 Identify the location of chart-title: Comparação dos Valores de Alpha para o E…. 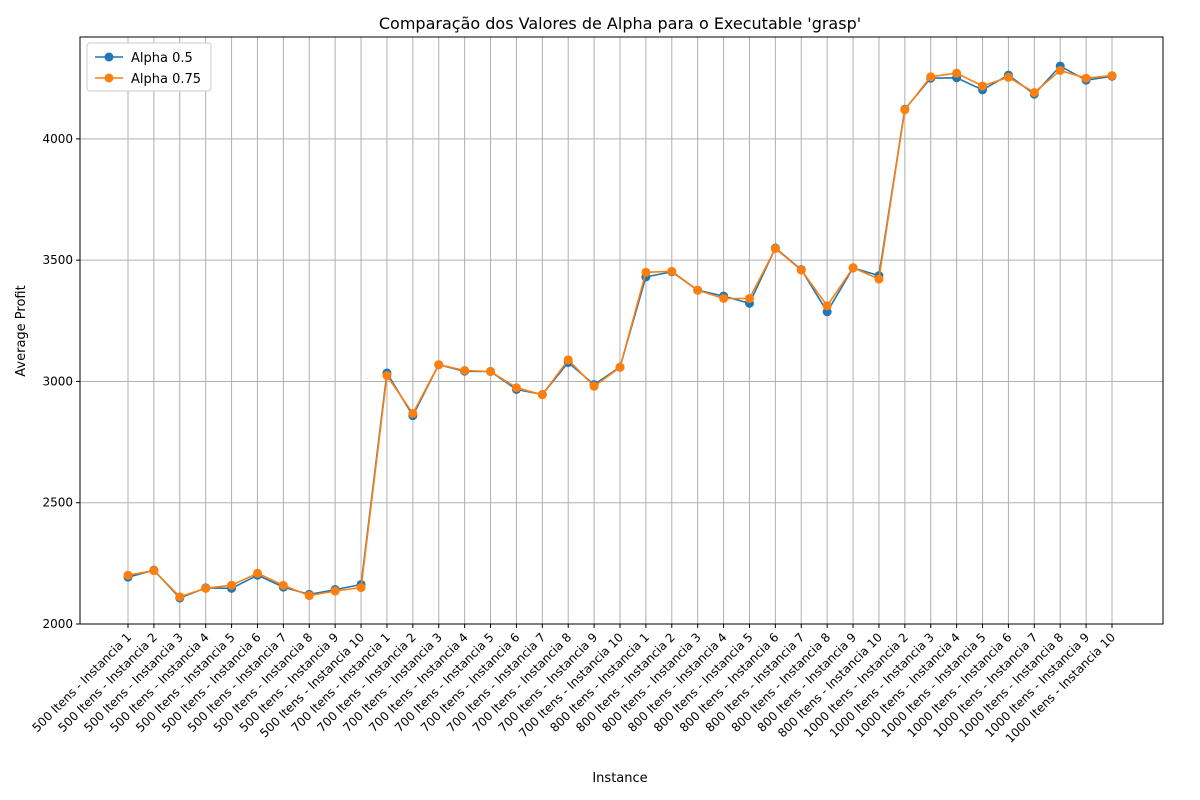
(620, 23).